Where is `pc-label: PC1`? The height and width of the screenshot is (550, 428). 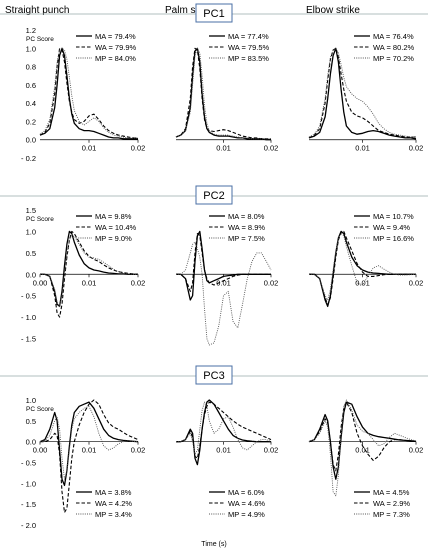
pc-label: PC1 is located at coordinates (213, 14).